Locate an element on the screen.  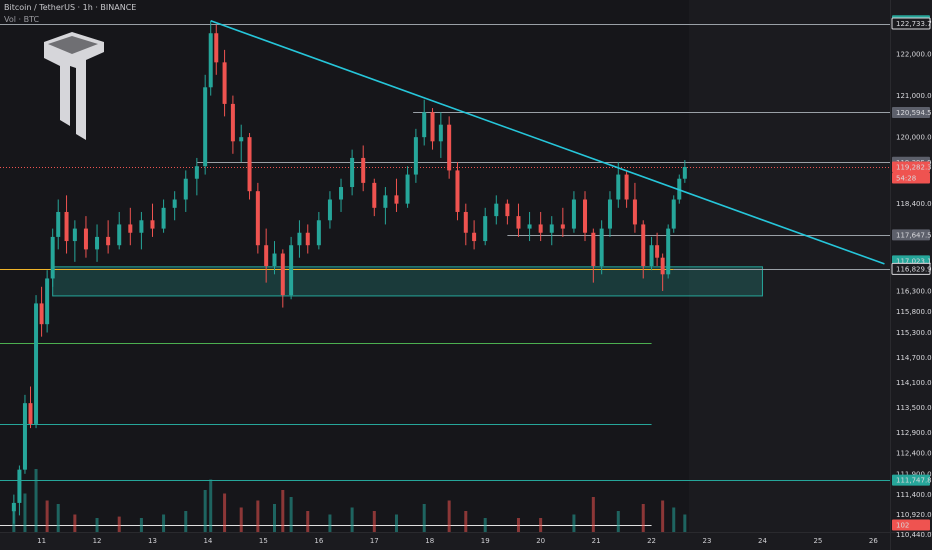
price-tag-text: 111,747.80 is located at coordinates (914, 481).